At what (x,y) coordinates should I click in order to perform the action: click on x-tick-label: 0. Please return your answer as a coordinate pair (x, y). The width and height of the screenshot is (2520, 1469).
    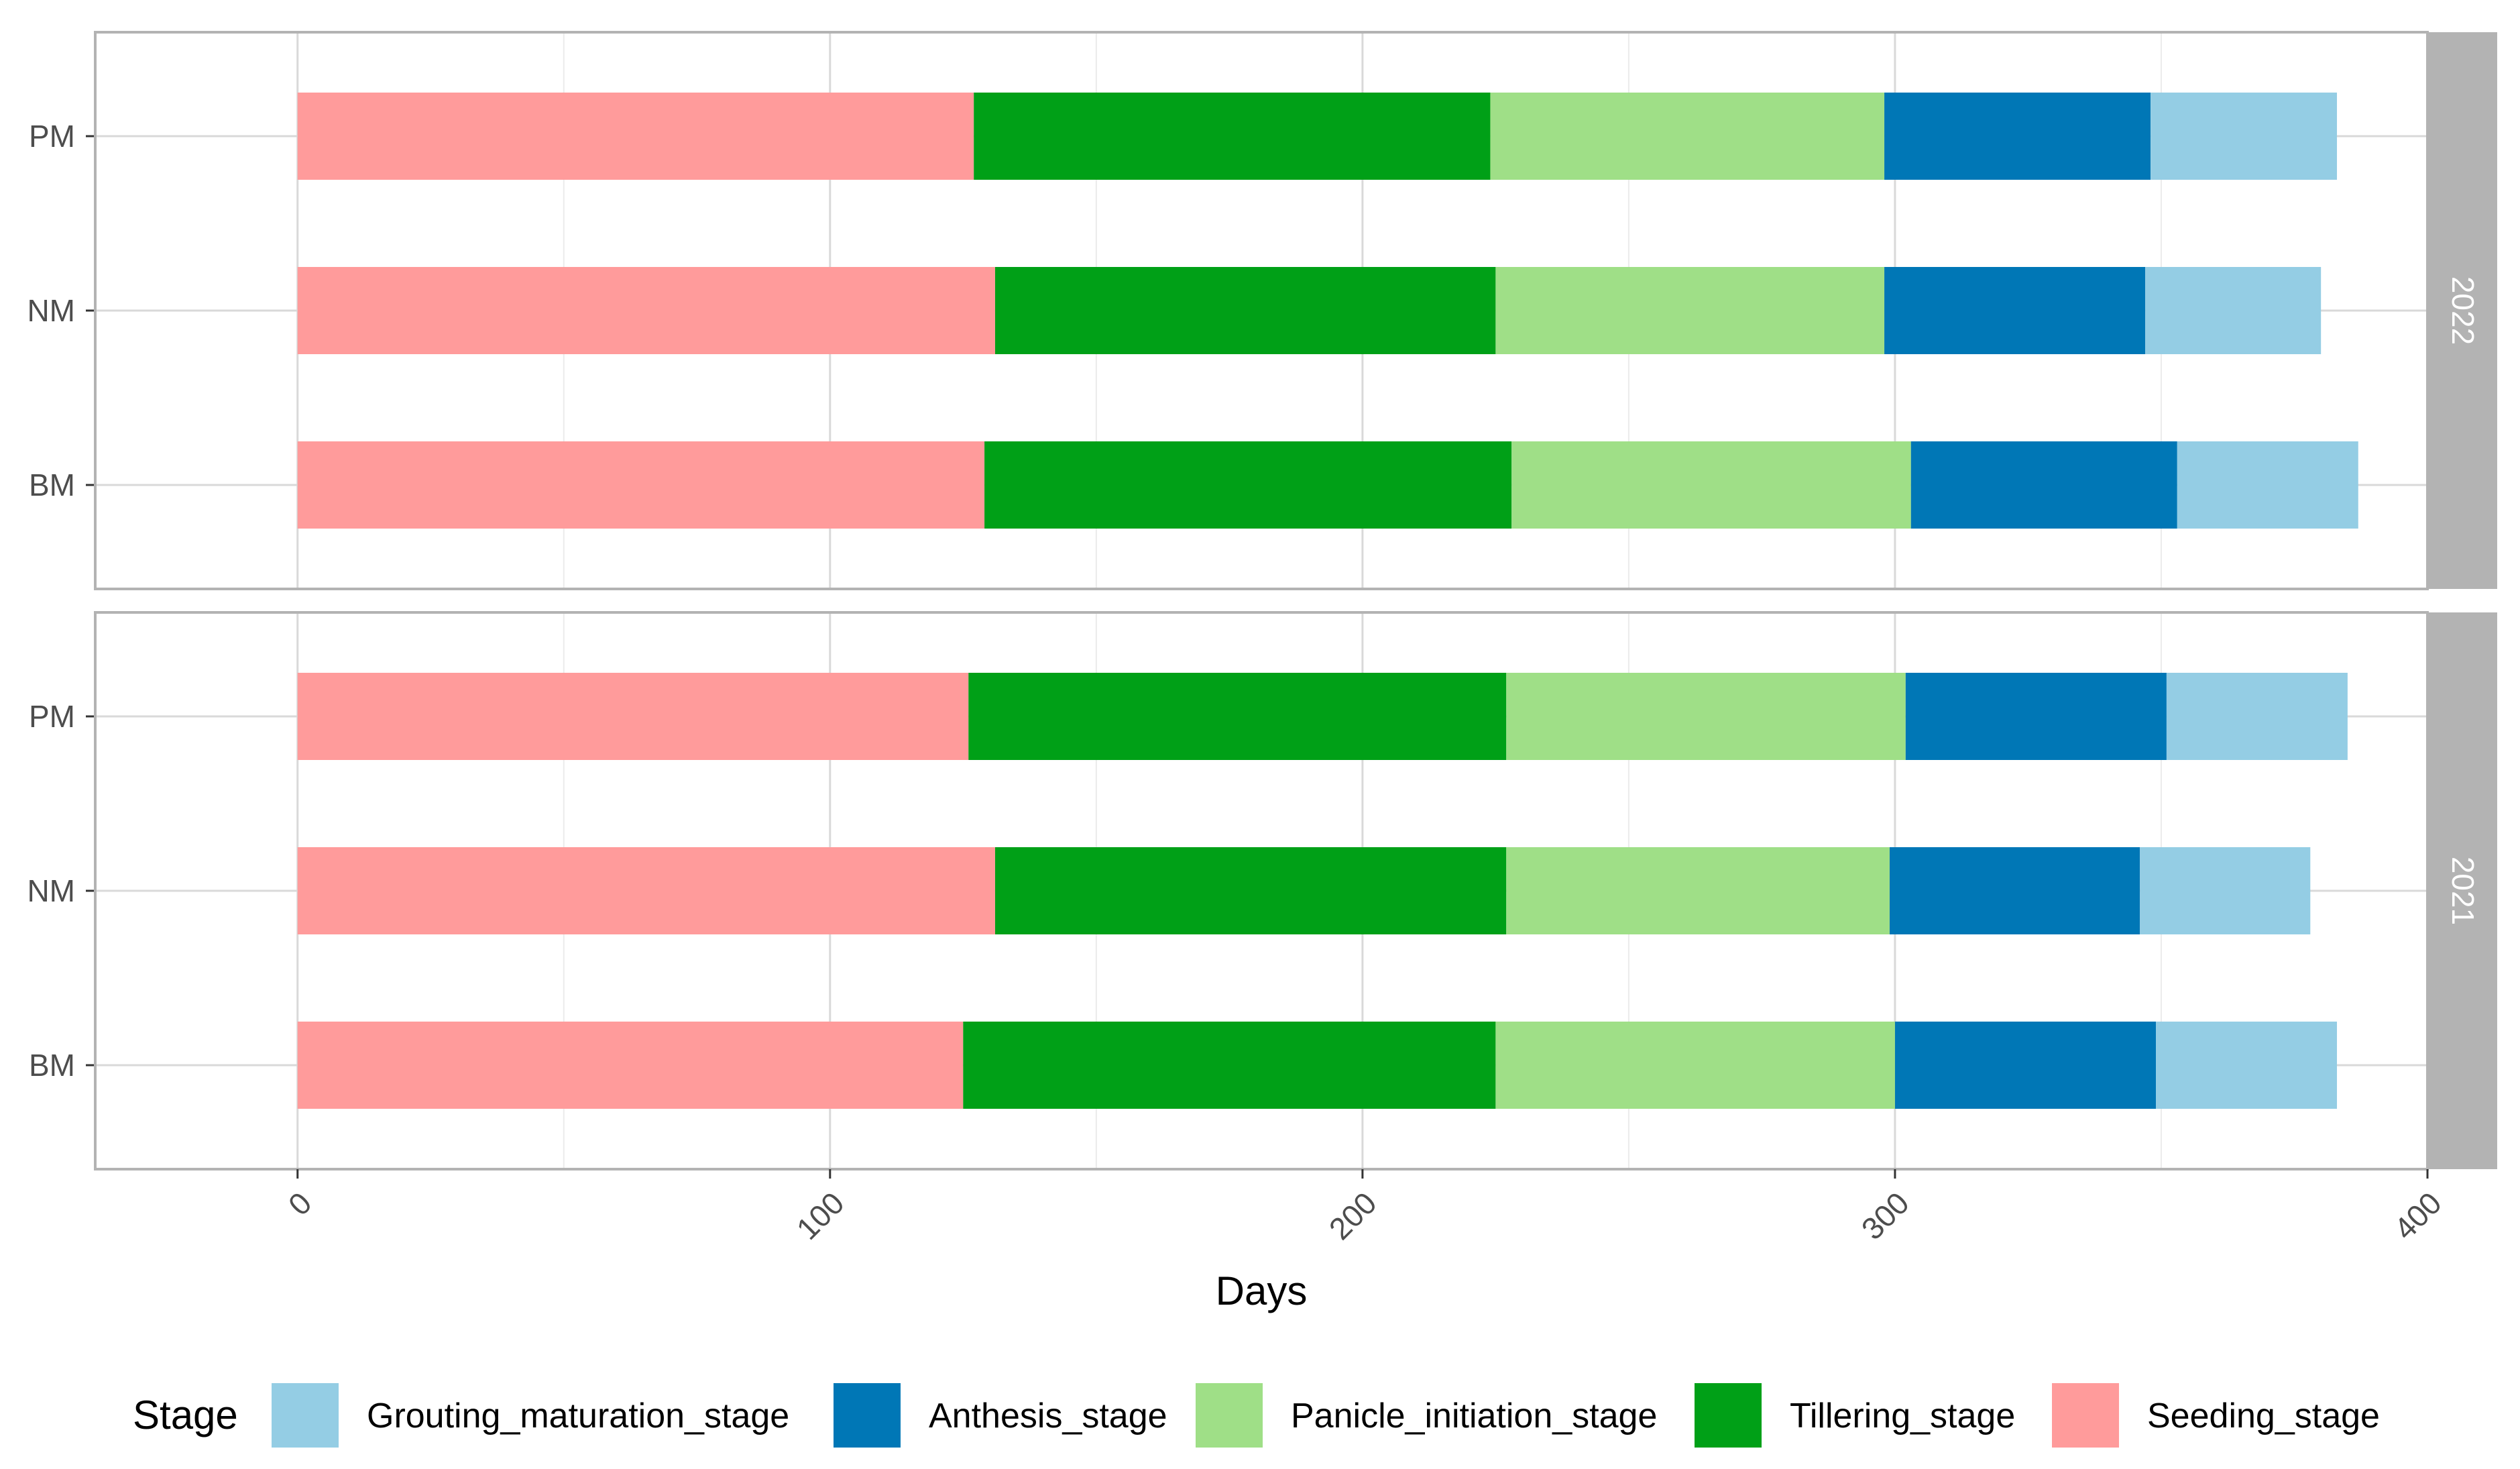
    Looking at the image, I should click on (301, 1203).